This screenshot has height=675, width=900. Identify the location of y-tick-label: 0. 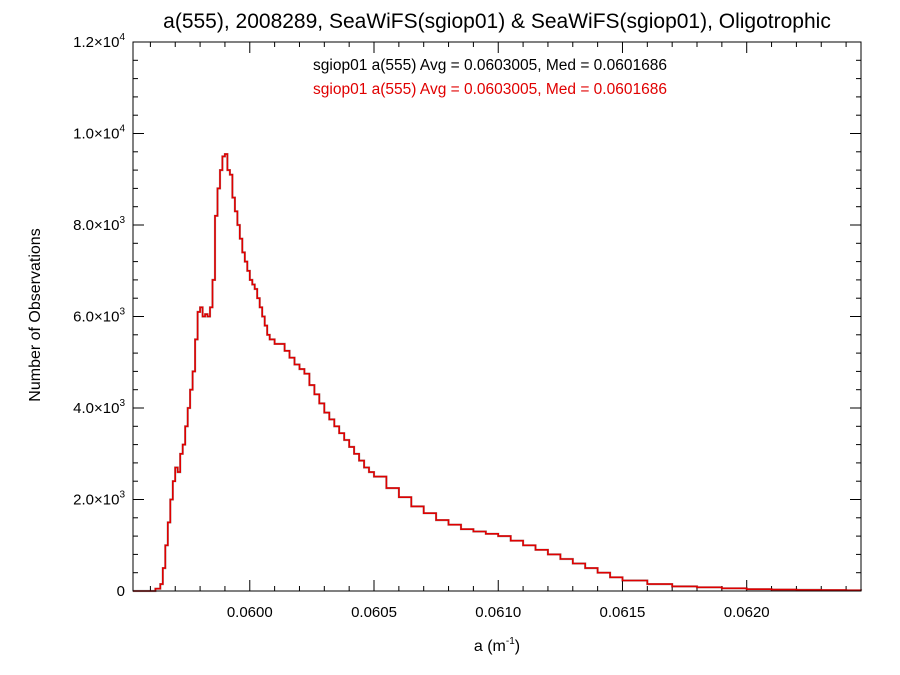
(121, 591).